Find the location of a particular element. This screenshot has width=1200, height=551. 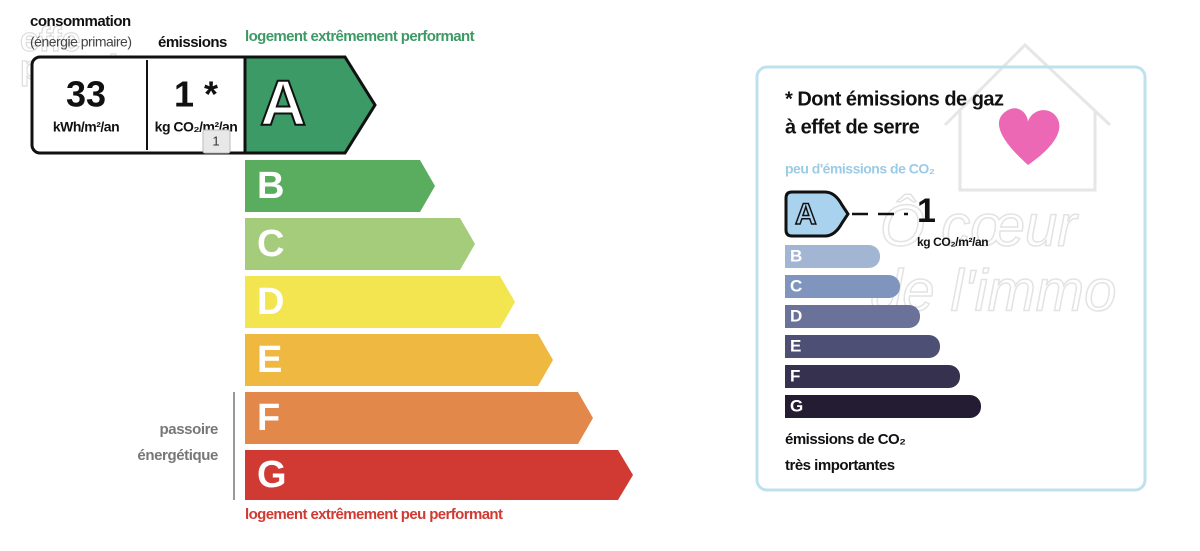

ghg-class-letter: G is located at coordinates (796, 405).